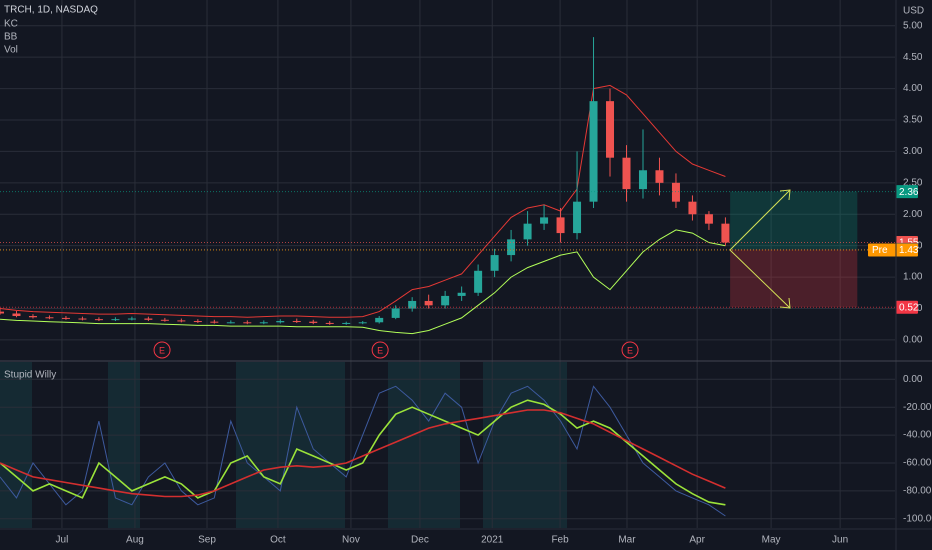 This screenshot has height=550, width=932. Describe the element at coordinates (11, 37) in the screenshot. I see `indicator-label: BB` at that location.